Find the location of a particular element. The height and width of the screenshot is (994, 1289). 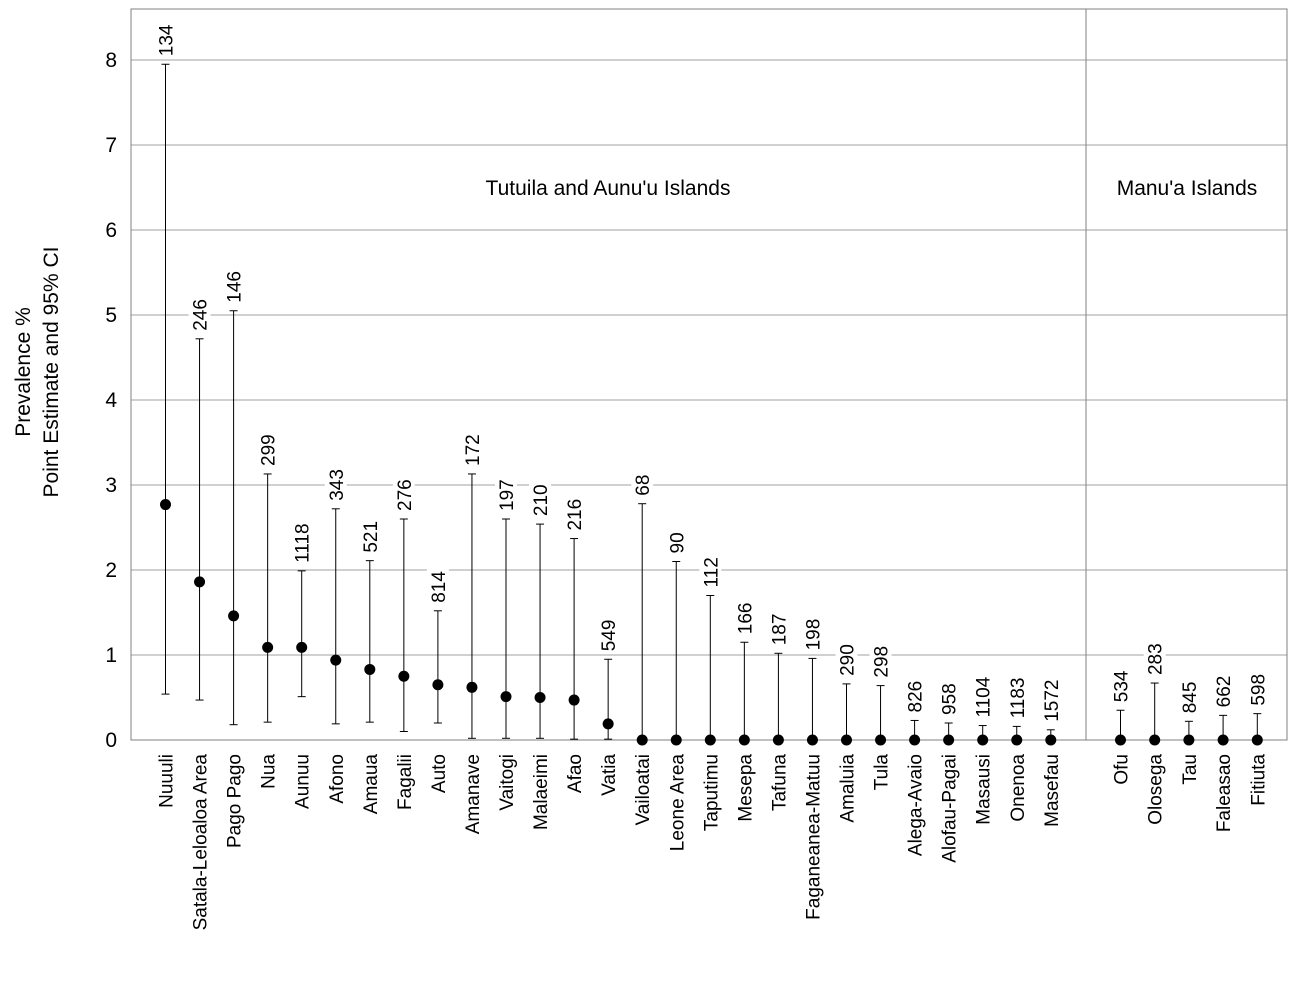

category-label: Faganeanea-Matuu is located at coordinates (813, 837).